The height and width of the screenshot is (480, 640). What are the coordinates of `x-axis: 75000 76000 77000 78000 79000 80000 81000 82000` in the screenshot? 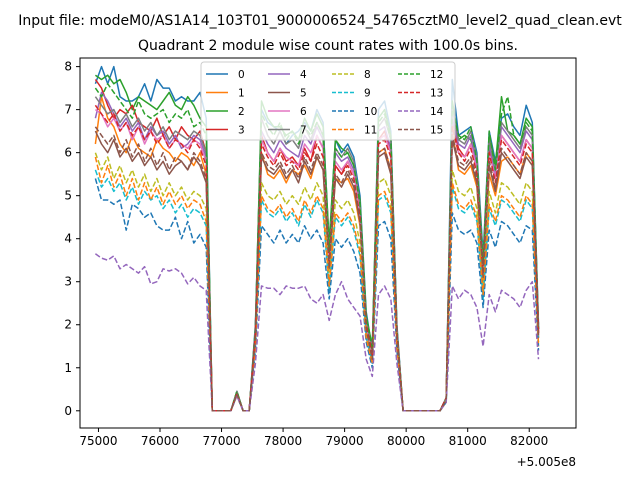 It's located at (313, 438).